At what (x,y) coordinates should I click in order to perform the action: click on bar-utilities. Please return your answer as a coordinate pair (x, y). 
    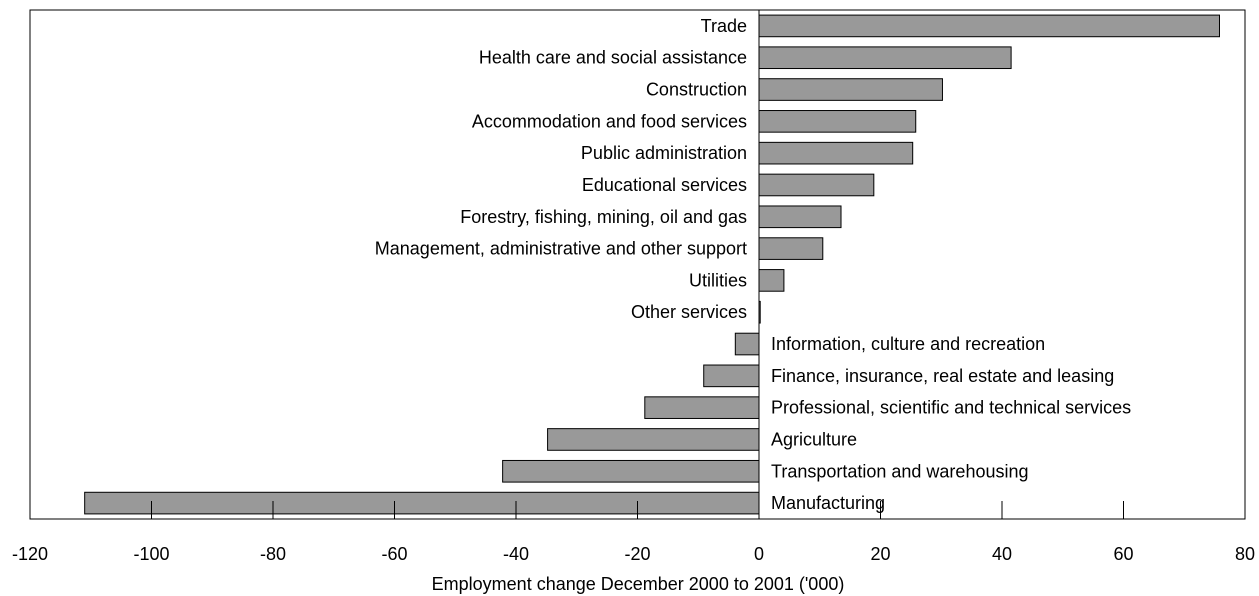
    Looking at the image, I should click on (771, 280).